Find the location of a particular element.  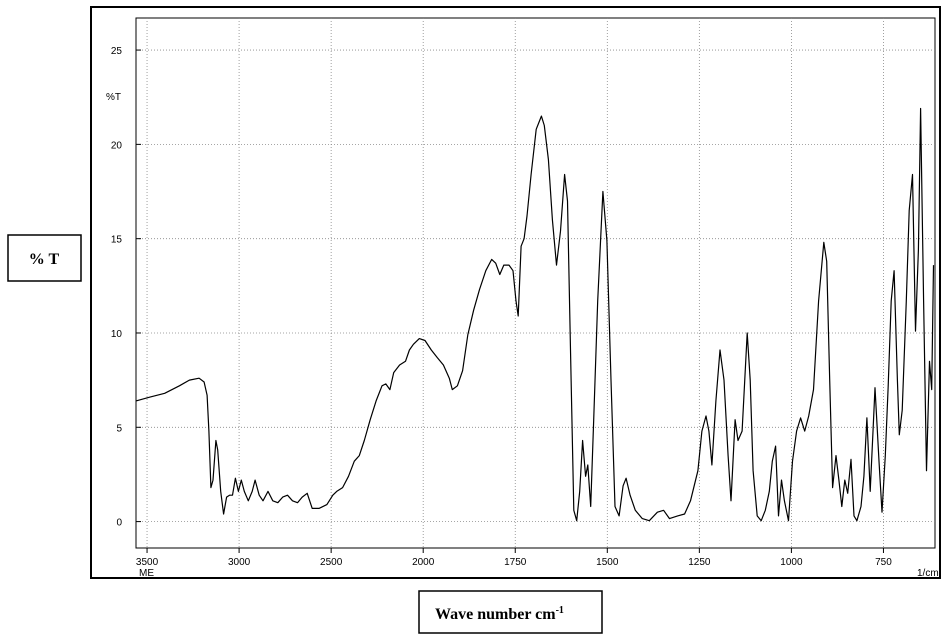

y-tick-label: 0 is located at coordinates (119, 523).